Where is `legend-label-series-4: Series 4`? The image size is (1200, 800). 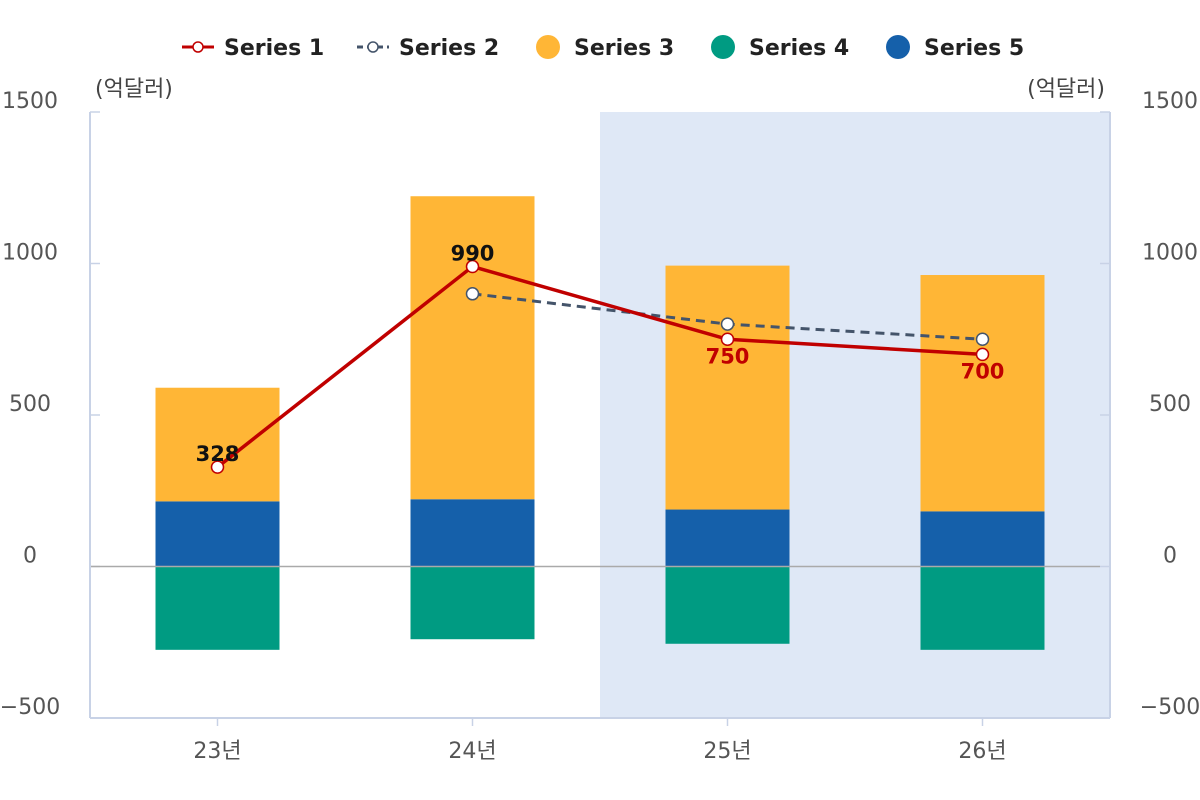 legend-label-series-4: Series 4 is located at coordinates (799, 48).